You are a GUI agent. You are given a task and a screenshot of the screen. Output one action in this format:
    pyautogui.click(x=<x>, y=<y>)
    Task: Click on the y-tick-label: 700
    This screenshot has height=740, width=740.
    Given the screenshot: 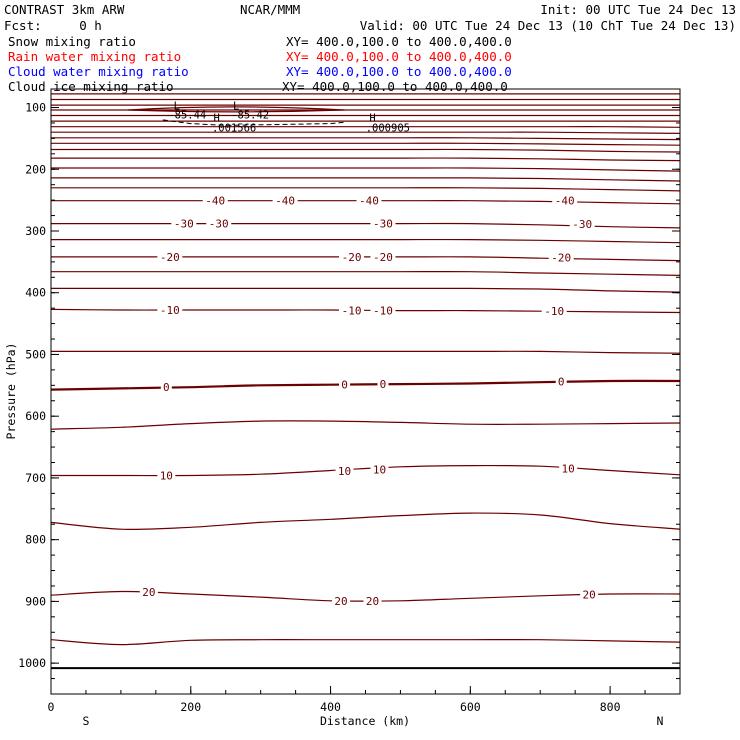 What is the action you would take?
    pyautogui.click(x=35, y=478)
    